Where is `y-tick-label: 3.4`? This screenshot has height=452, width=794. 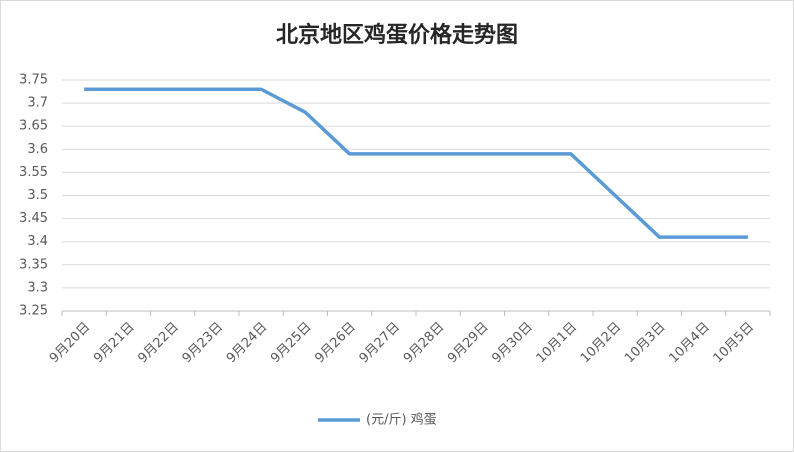
y-tick-label: 3.4 is located at coordinates (37, 241).